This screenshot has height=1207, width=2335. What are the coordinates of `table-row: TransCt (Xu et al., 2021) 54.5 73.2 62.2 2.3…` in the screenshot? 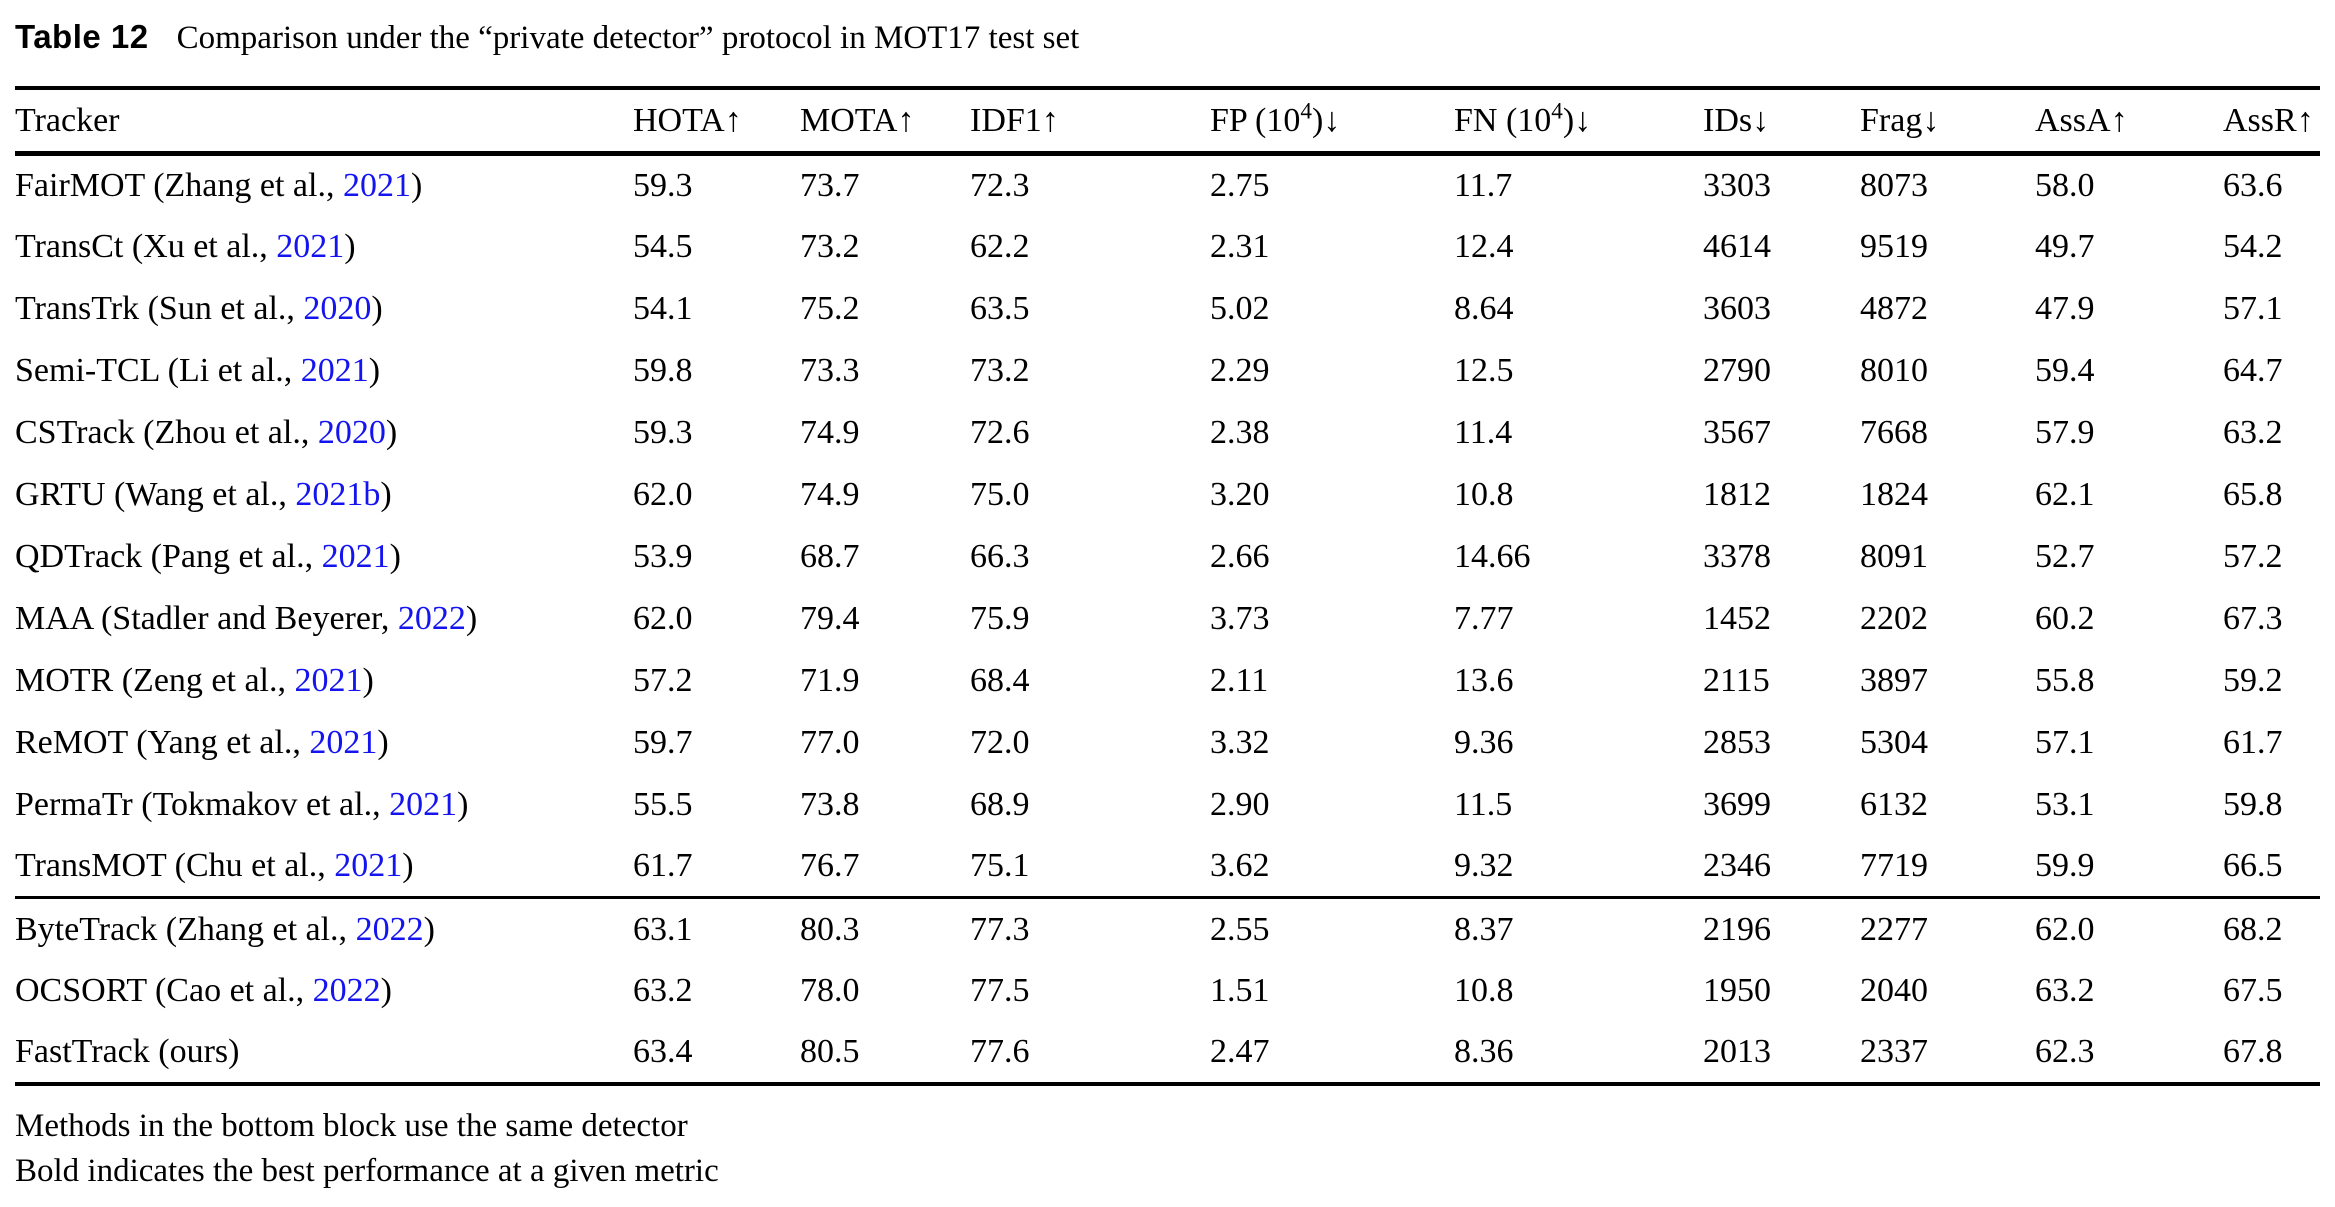 It's located at (1167, 247).